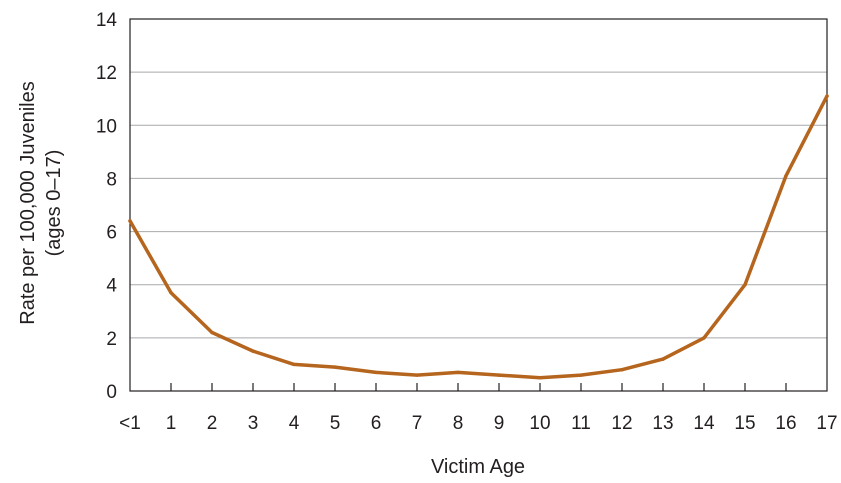  Describe the element at coordinates (111, 233) in the screenshot. I see `y-tick-label: 6` at that location.